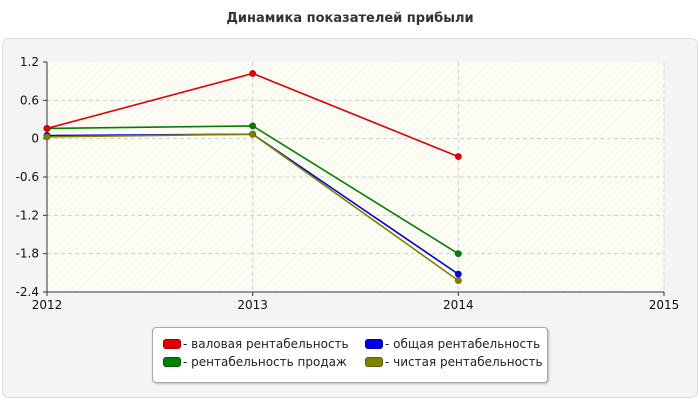 This screenshot has width=700, height=400. What do you see at coordinates (47, 305) in the screenshot?
I see `x-tick-label: 2012` at bounding box center [47, 305].